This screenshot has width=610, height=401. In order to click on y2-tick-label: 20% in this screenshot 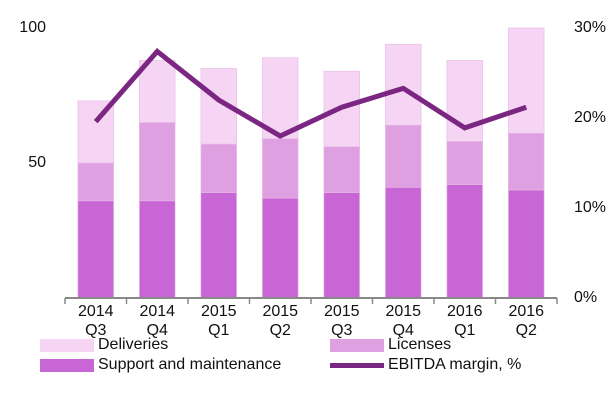, I will do `click(590, 117)`.